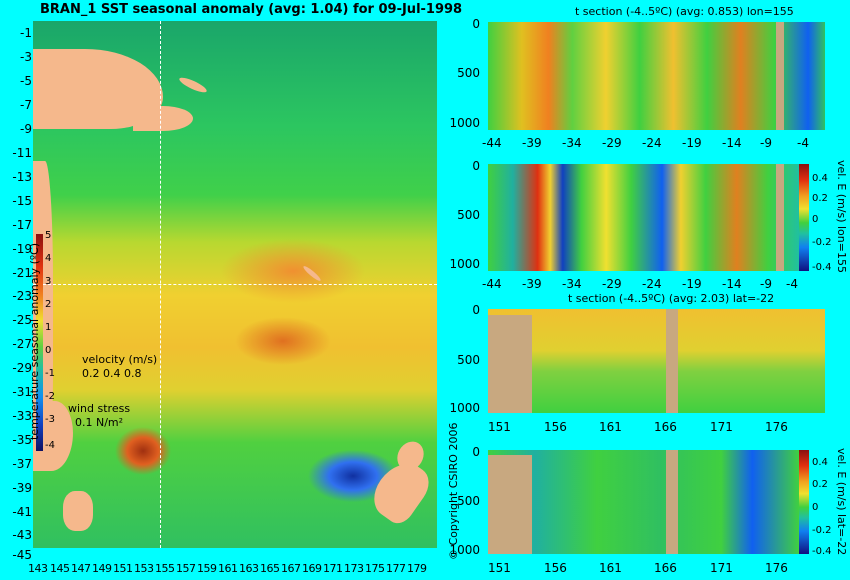  I want to click on panel-2-bar-tick: -0.2, so click(822, 242).